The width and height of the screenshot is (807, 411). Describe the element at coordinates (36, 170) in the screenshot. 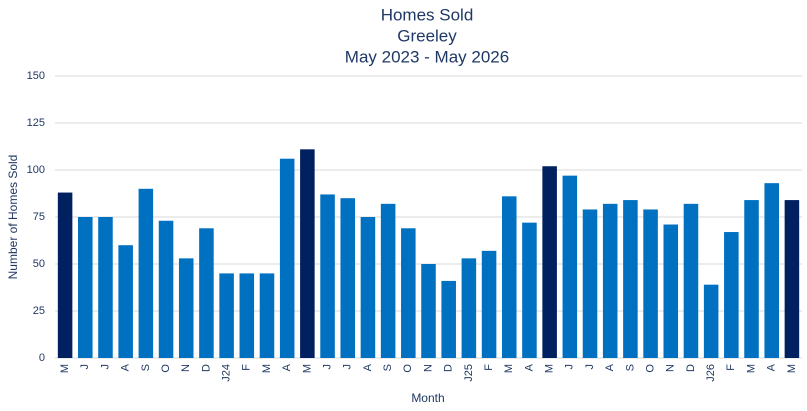

I see `y-tick-label: 100` at that location.